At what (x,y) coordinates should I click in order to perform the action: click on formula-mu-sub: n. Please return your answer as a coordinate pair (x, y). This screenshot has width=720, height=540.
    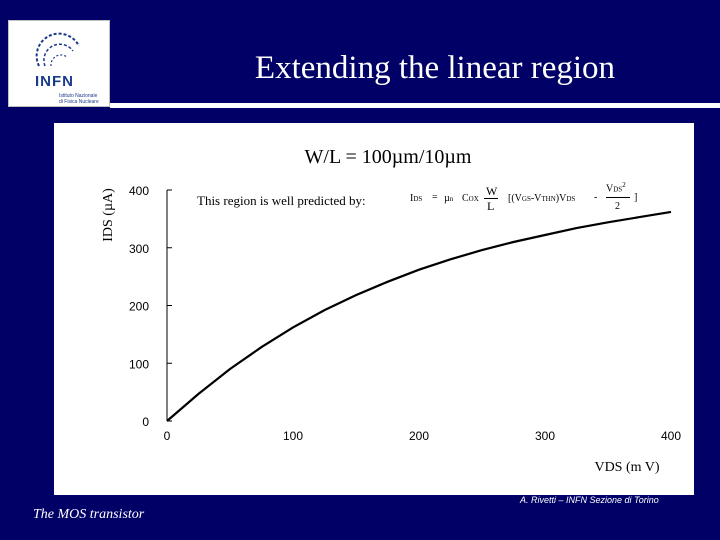
    Looking at the image, I should click on (451, 199).